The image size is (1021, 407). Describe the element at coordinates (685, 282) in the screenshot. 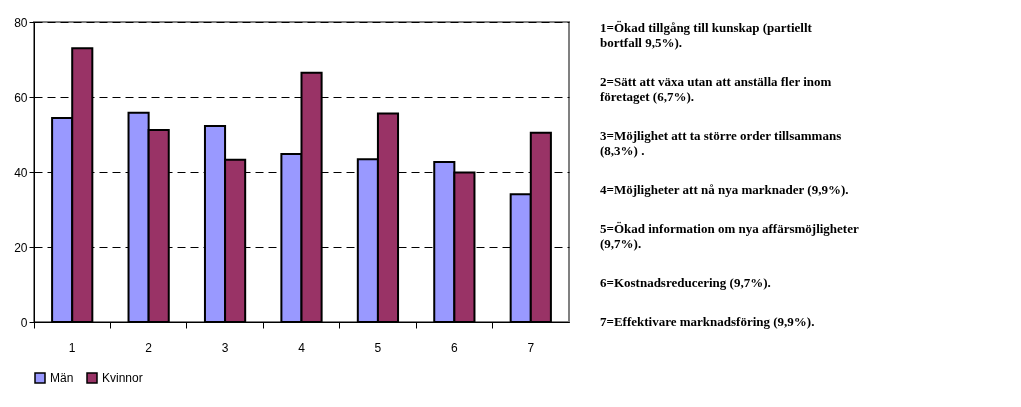

I see `text: 6=Kostnadsreducering (9,7%).` at that location.